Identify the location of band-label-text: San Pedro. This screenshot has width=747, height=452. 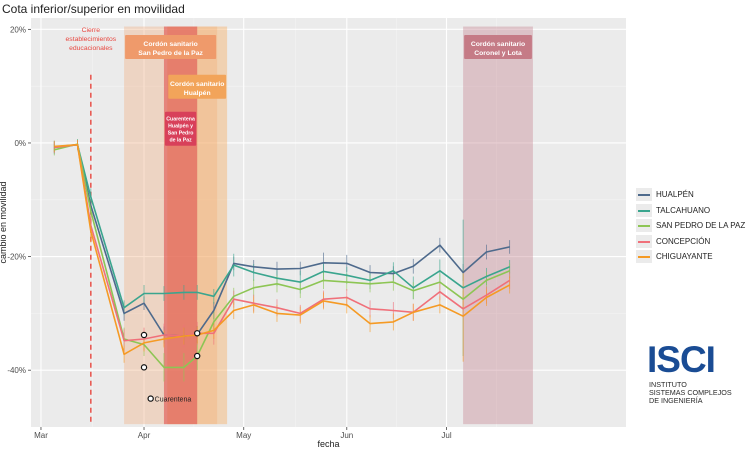
(181, 134).